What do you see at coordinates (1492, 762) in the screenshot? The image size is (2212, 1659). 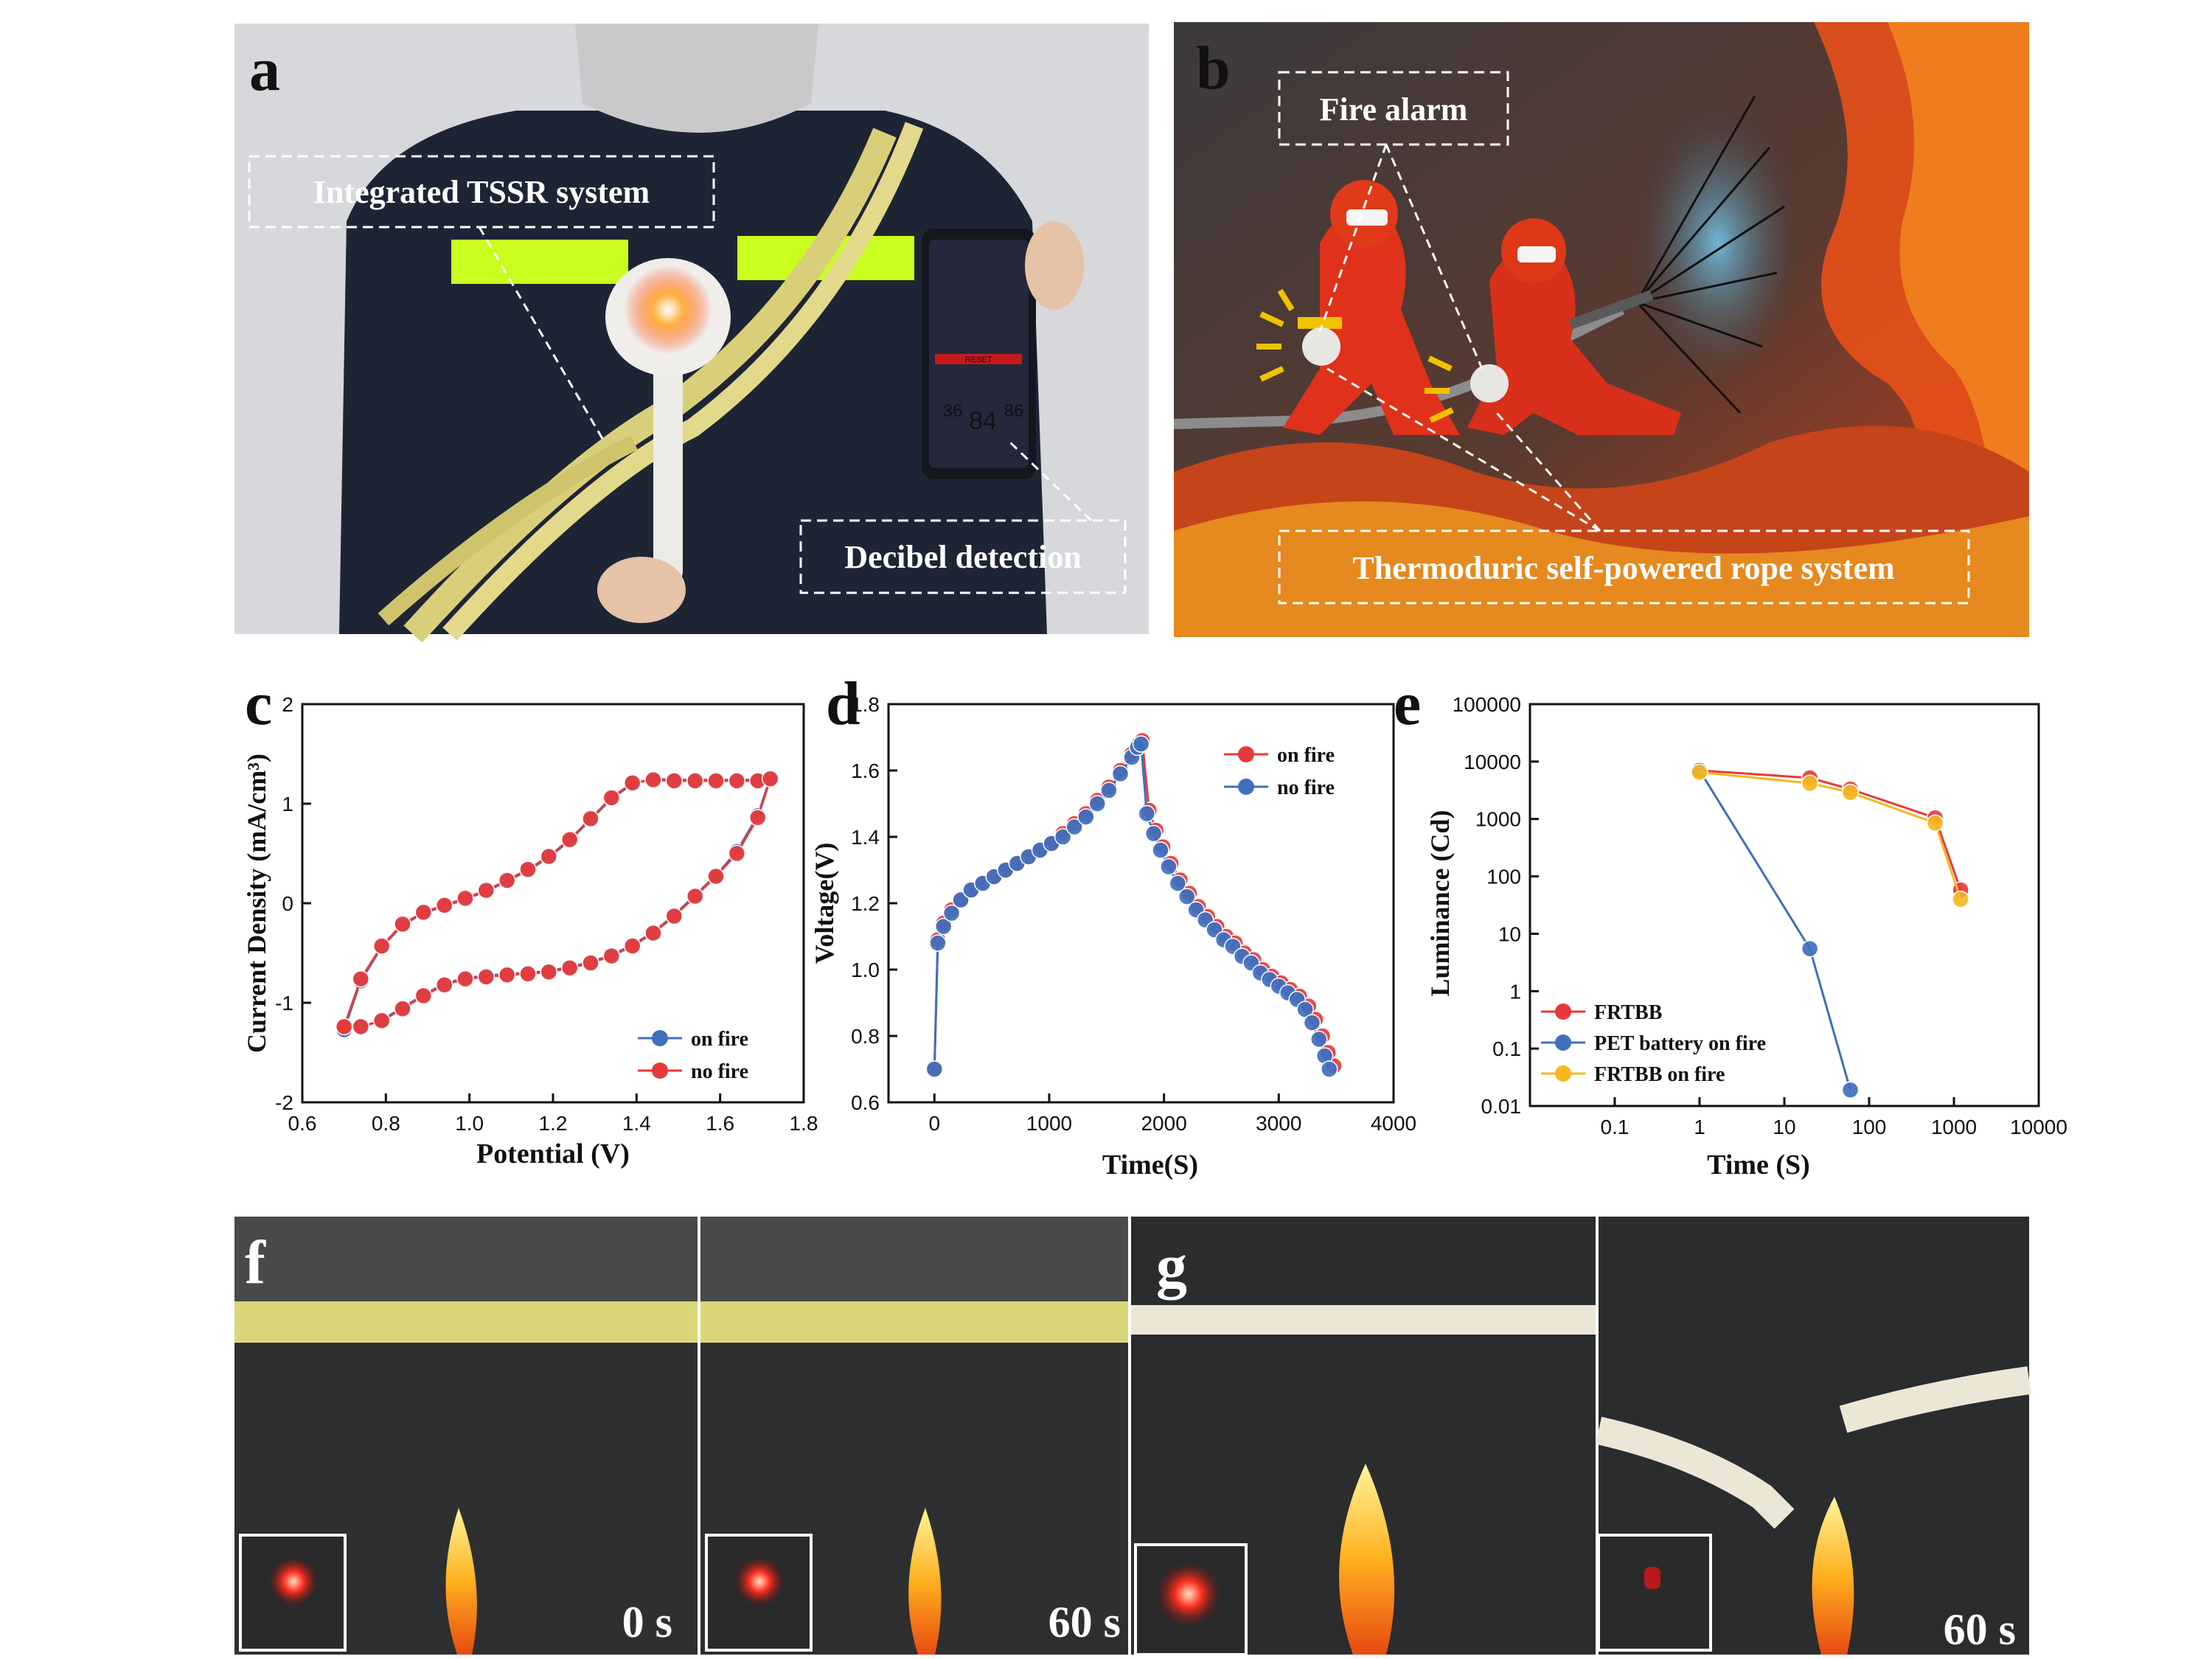 I see `y-tick-label-e: 10000` at bounding box center [1492, 762].